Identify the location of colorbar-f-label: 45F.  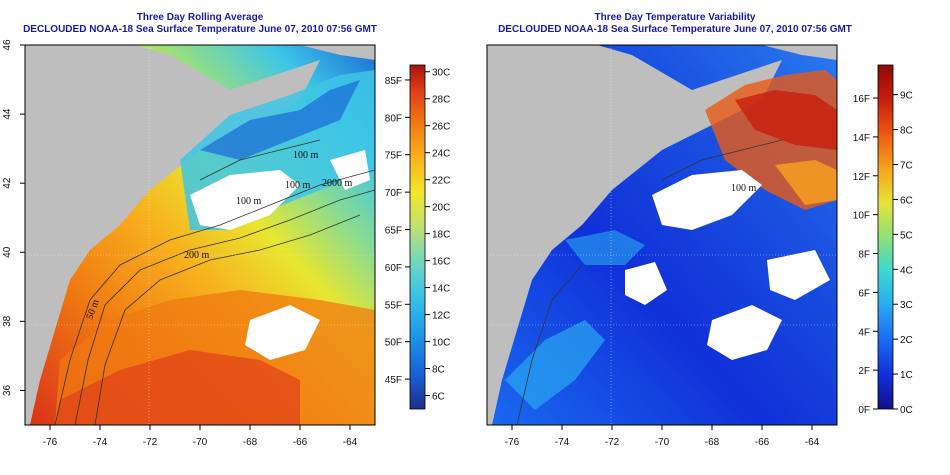
(393, 380).